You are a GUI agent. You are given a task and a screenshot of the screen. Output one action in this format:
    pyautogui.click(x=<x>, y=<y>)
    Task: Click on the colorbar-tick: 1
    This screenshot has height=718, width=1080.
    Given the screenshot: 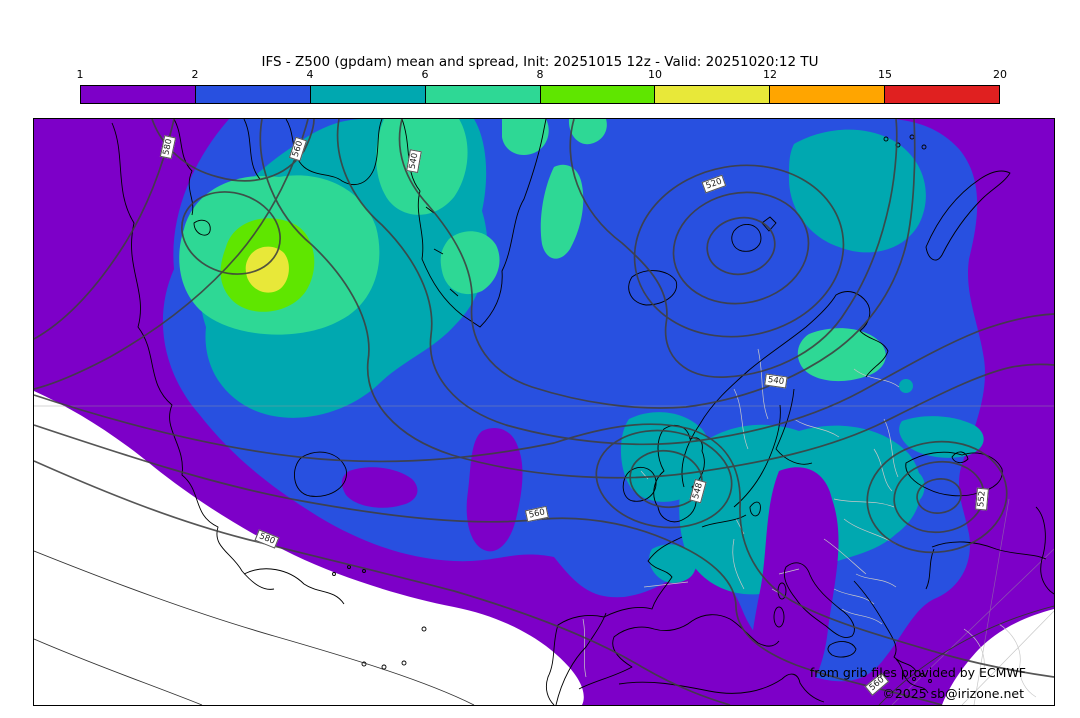 What is the action you would take?
    pyautogui.click(x=80, y=74)
    